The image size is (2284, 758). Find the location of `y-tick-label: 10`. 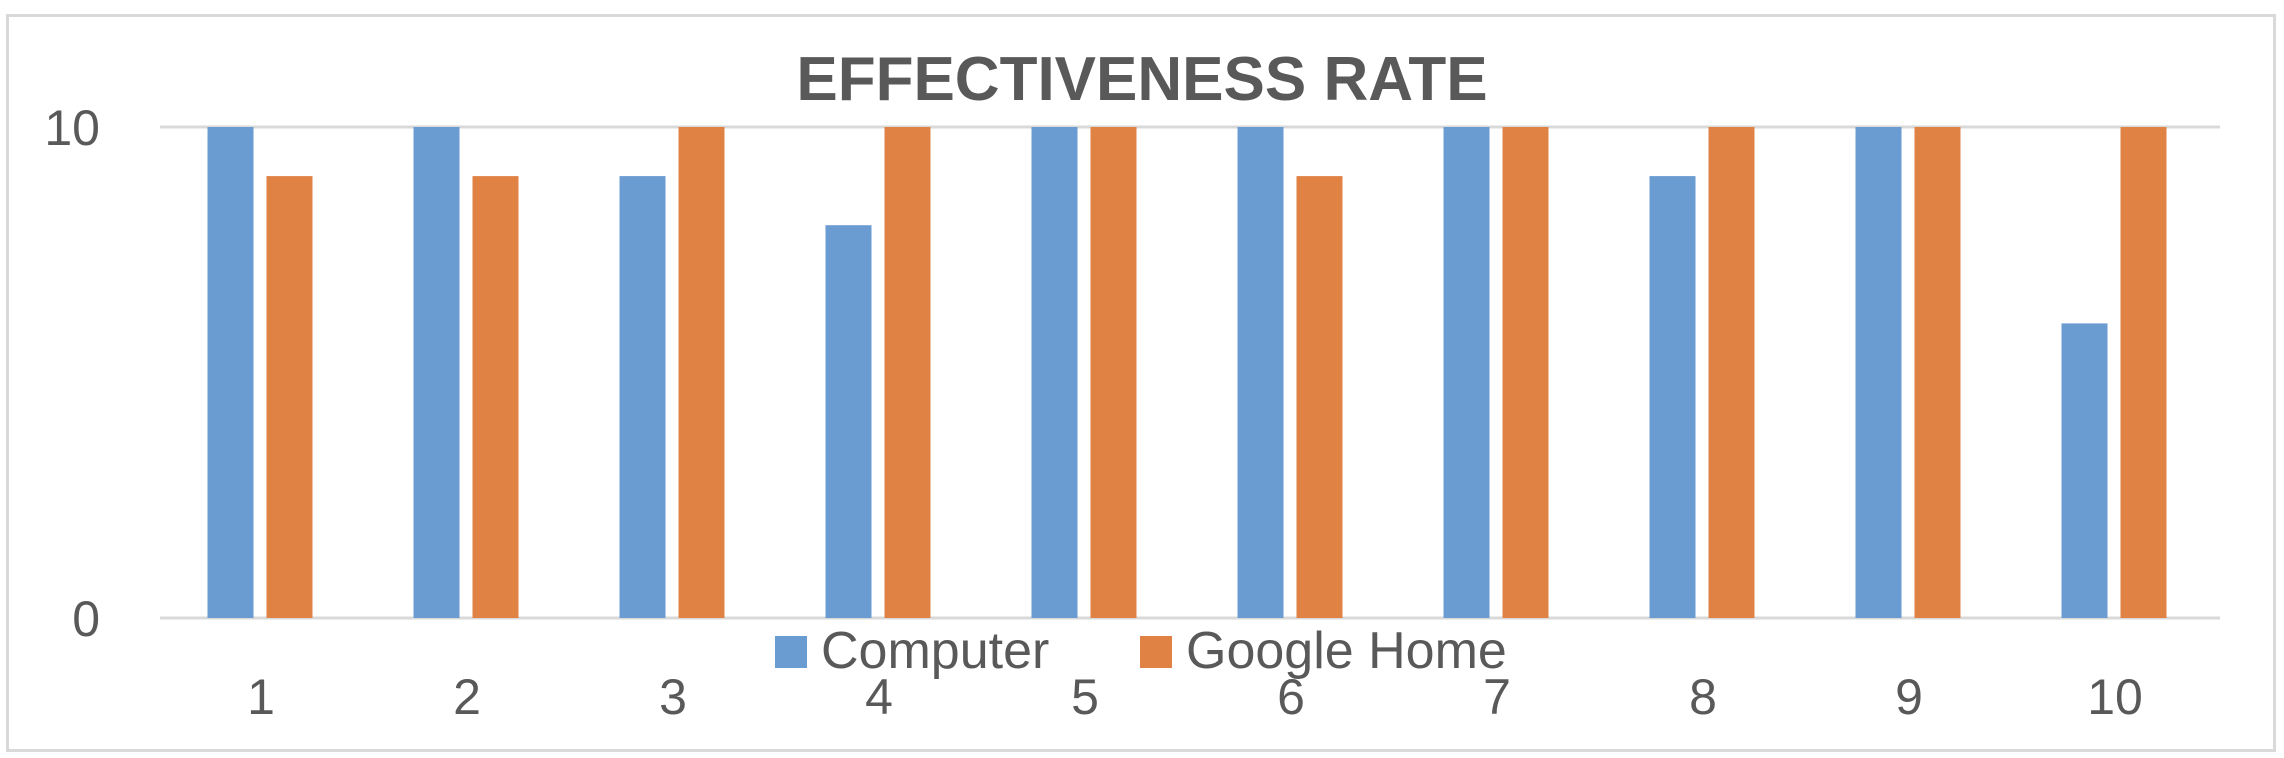

y-tick-label: 10 is located at coordinates (72, 128).